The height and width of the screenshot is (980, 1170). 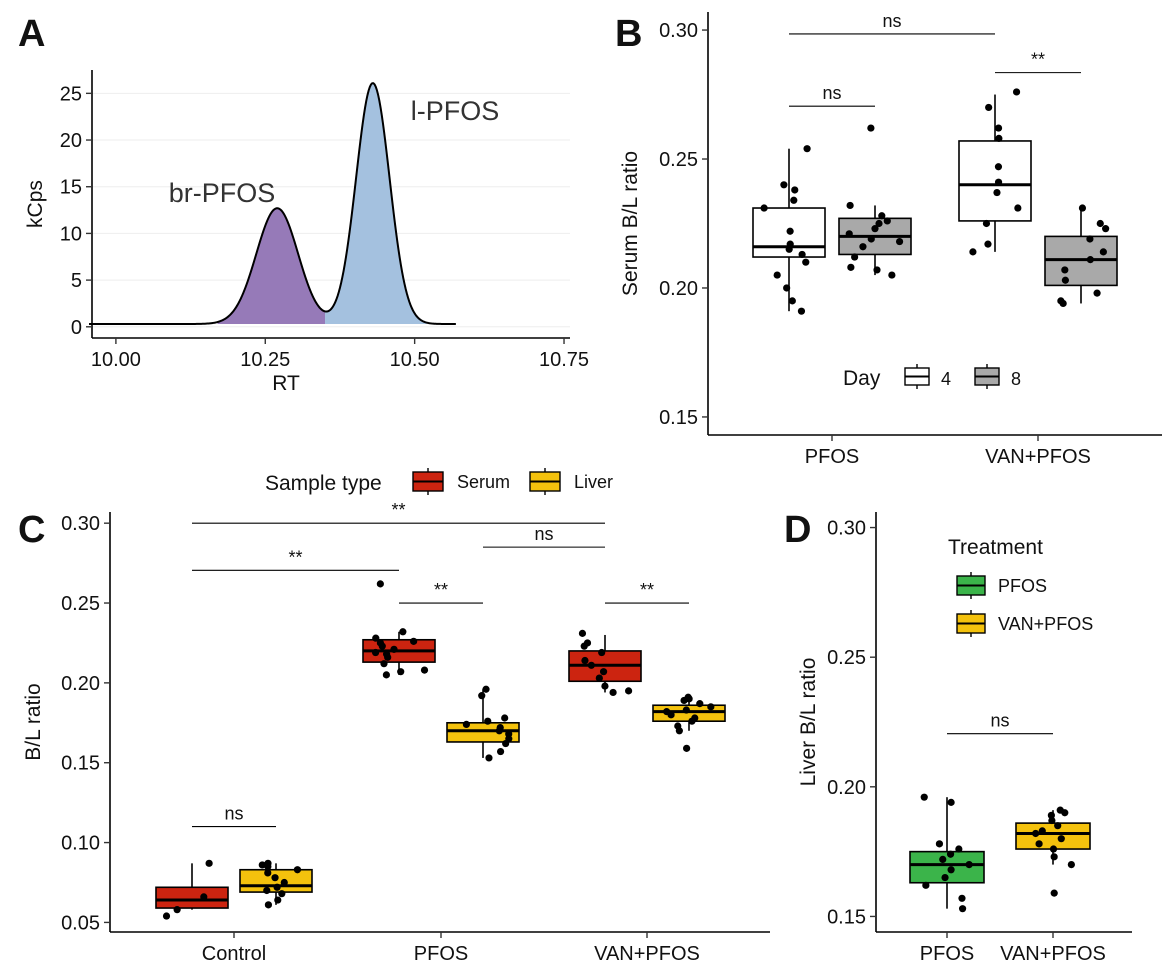 I want to click on legend-label: PFOS, so click(x=1022, y=586).